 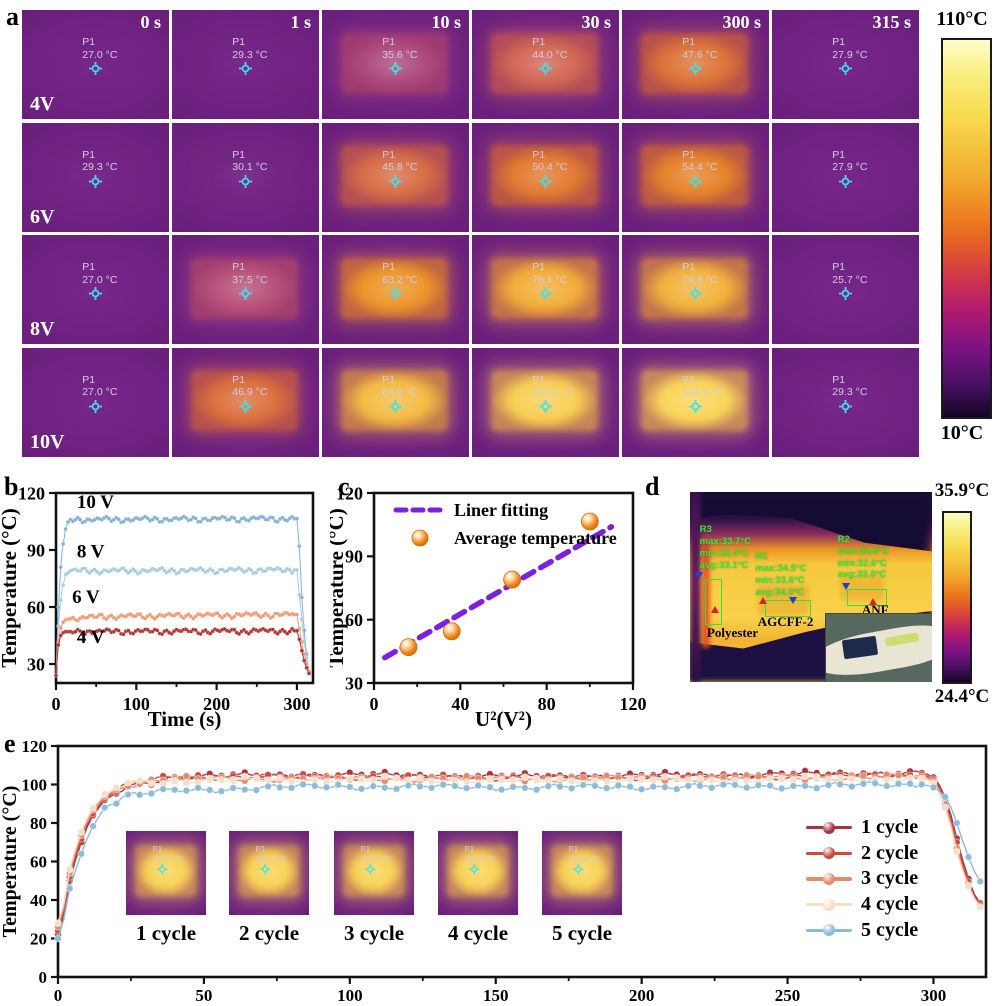 I want to click on svg-text: 100, so click(x=35, y=784).